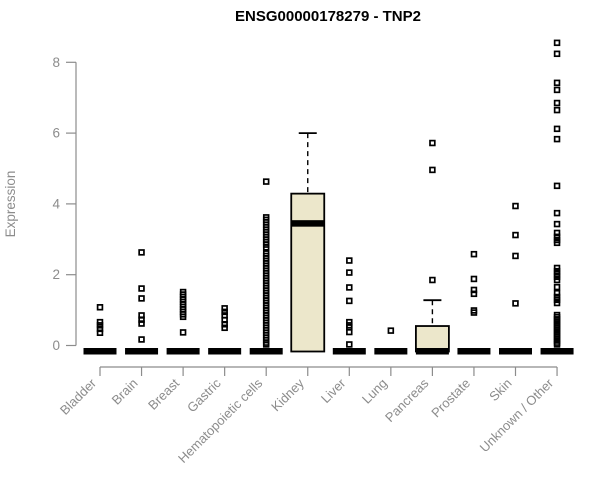 The width and height of the screenshot is (600, 500). What do you see at coordinates (308, 223) in the screenshot?
I see `median-bar` at bounding box center [308, 223].